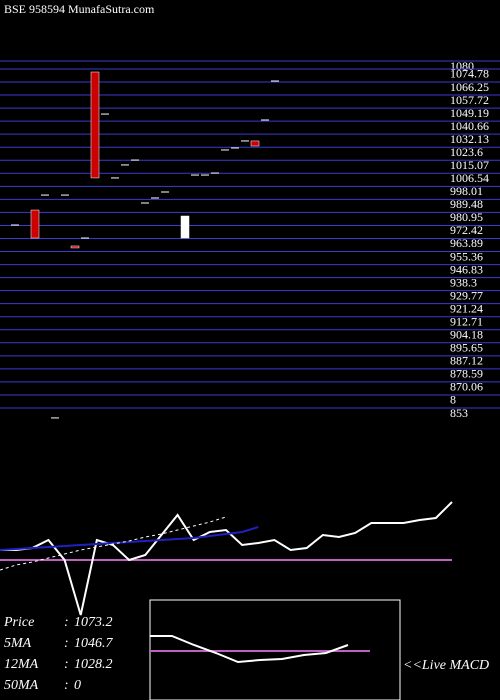 The image size is (500, 700). I want to click on y-tick-label: 989.48, so click(466, 204).